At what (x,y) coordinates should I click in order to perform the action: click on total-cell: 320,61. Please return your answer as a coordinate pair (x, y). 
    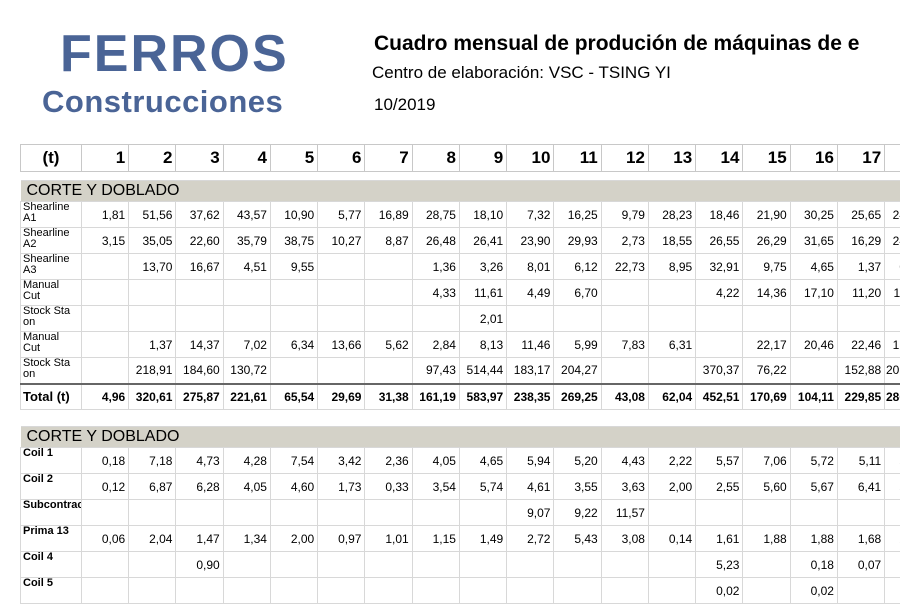
    Looking at the image, I should click on (152, 397).